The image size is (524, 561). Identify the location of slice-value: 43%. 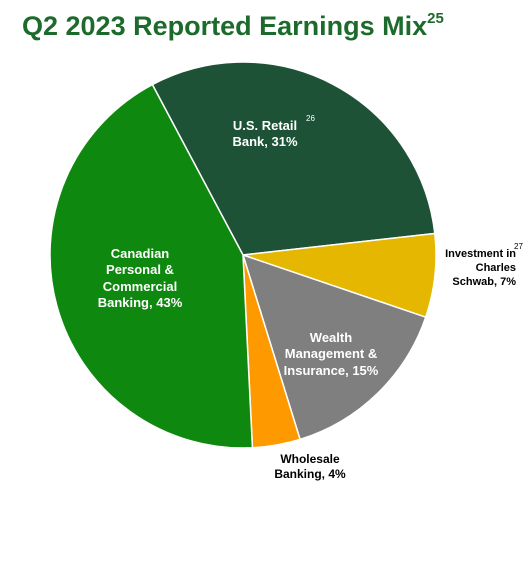
(169, 302).